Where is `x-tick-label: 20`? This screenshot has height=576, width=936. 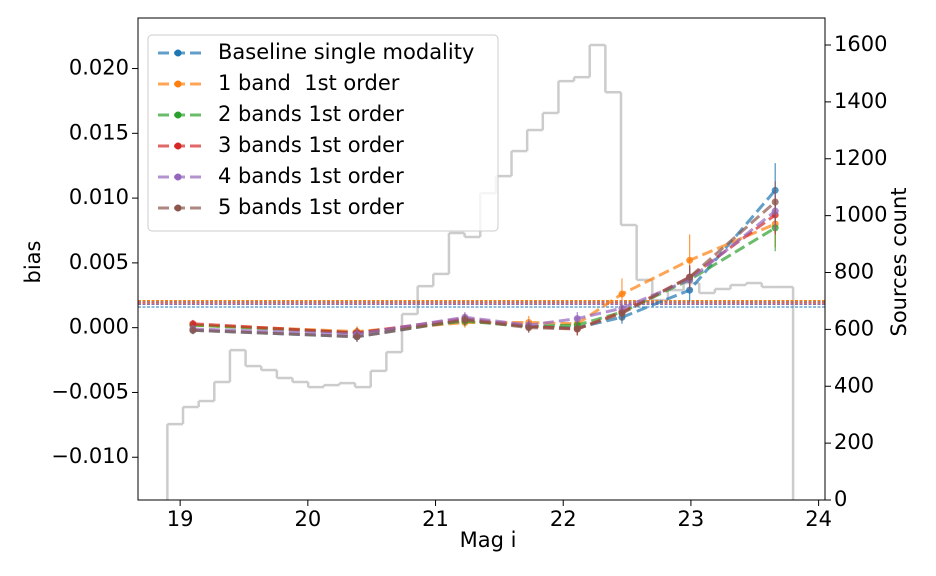
x-tick-label: 20 is located at coordinates (307, 519).